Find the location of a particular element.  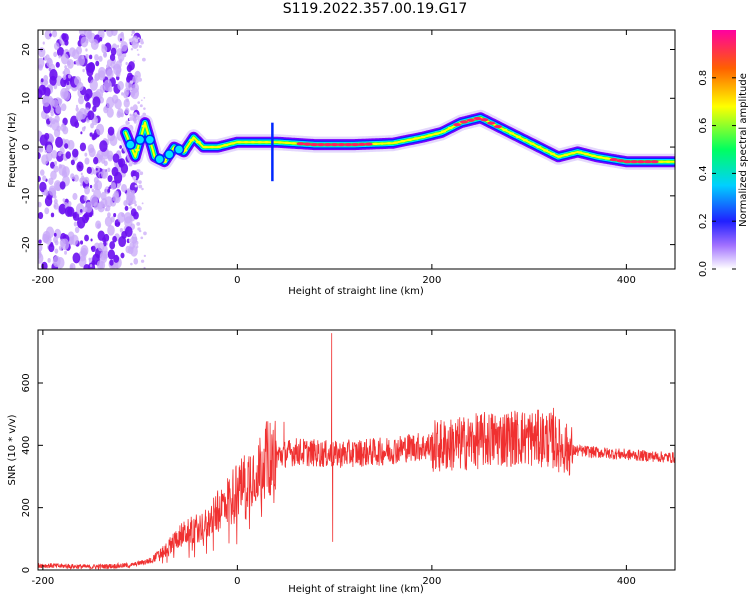

spectrogram-x-tick-label: 200 is located at coordinates (431, 280).